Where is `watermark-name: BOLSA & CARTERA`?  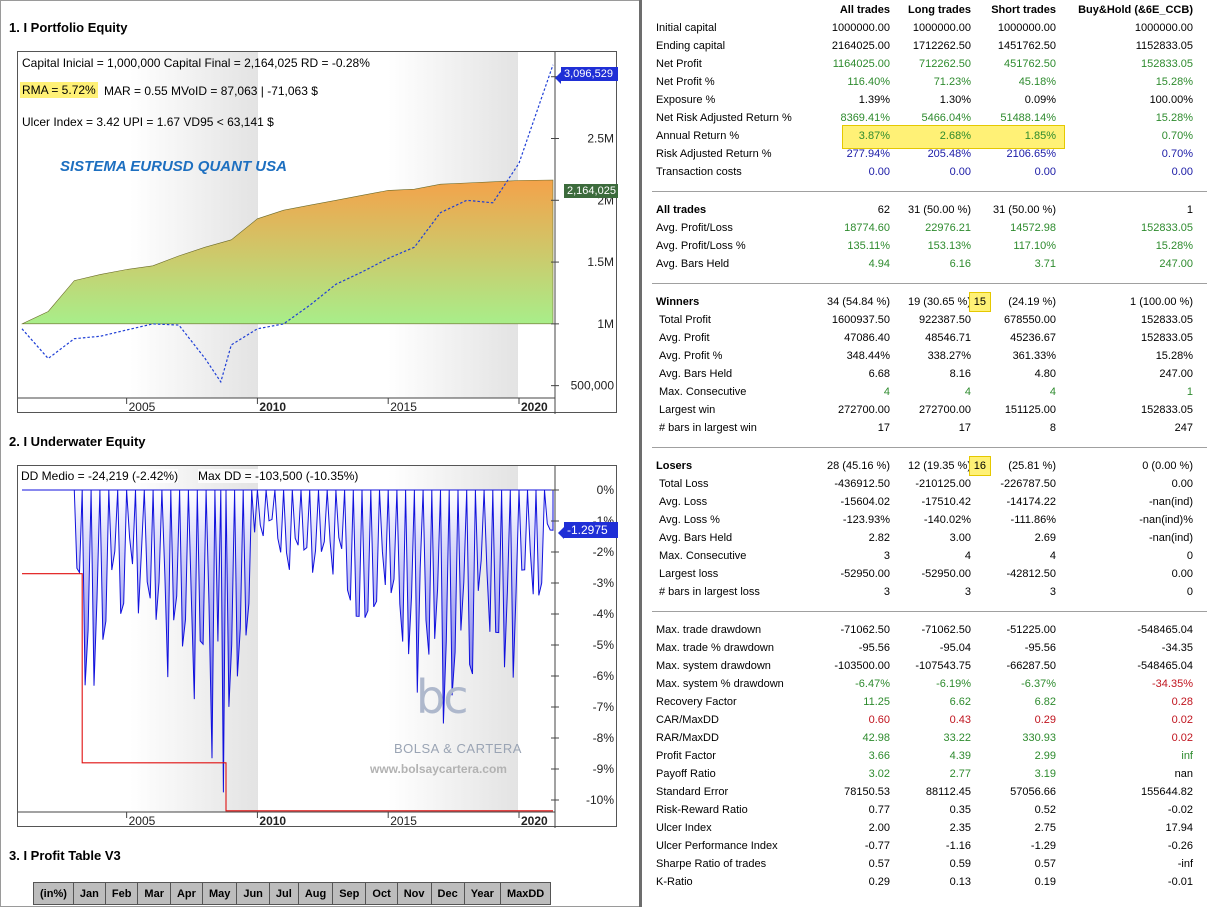
watermark-name: BOLSA & CARTERA is located at coordinates (458, 748).